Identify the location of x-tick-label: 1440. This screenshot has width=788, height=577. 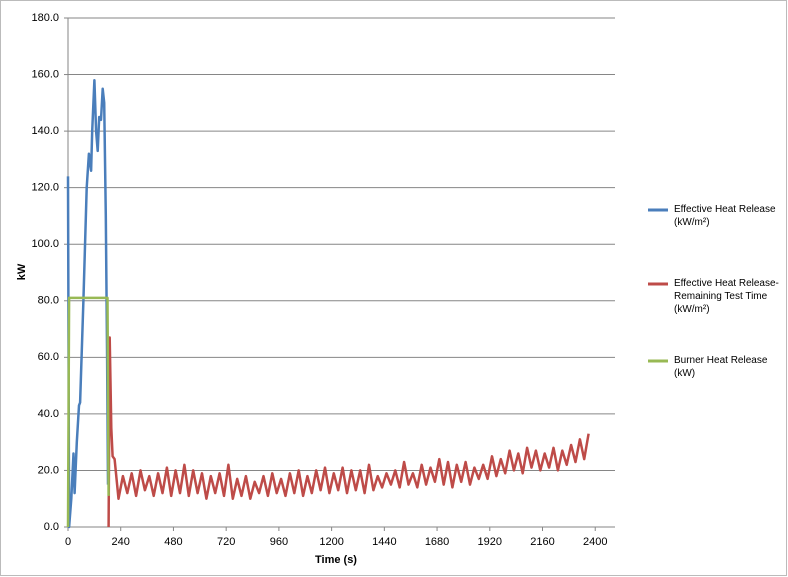
(384, 542).